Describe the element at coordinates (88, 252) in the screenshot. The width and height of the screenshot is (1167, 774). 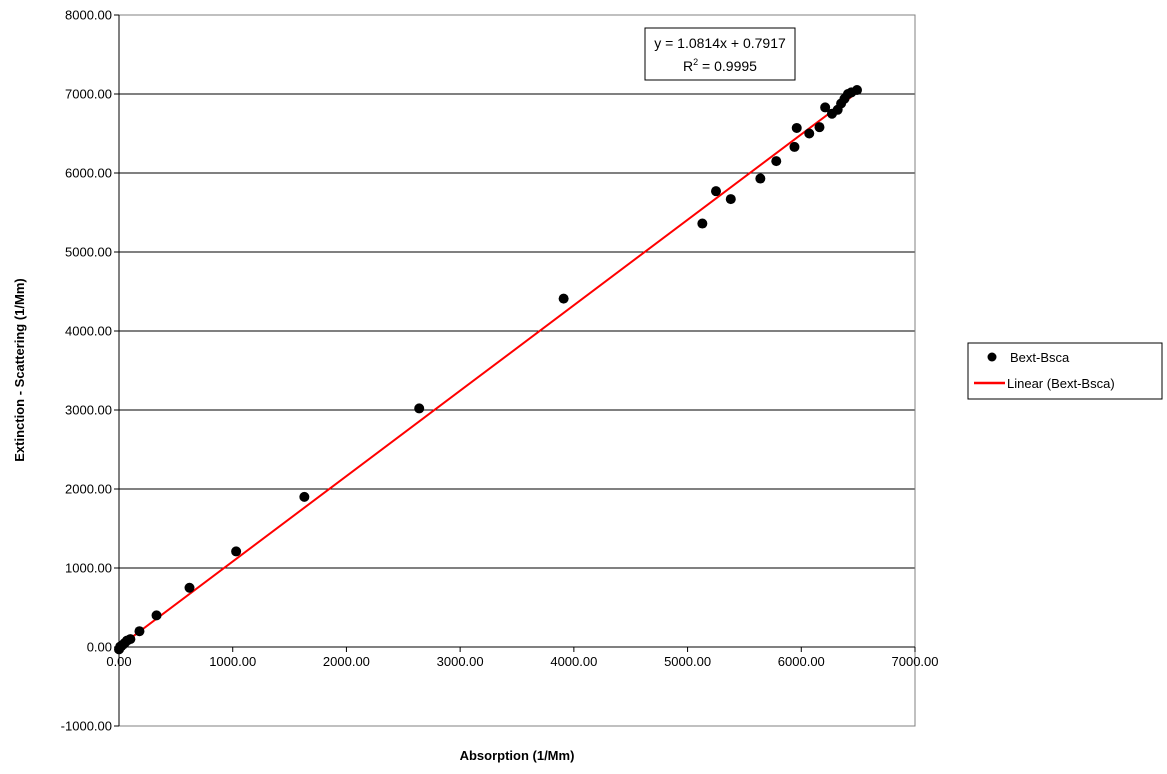
I see `y-tick-label: 5000.00` at that location.